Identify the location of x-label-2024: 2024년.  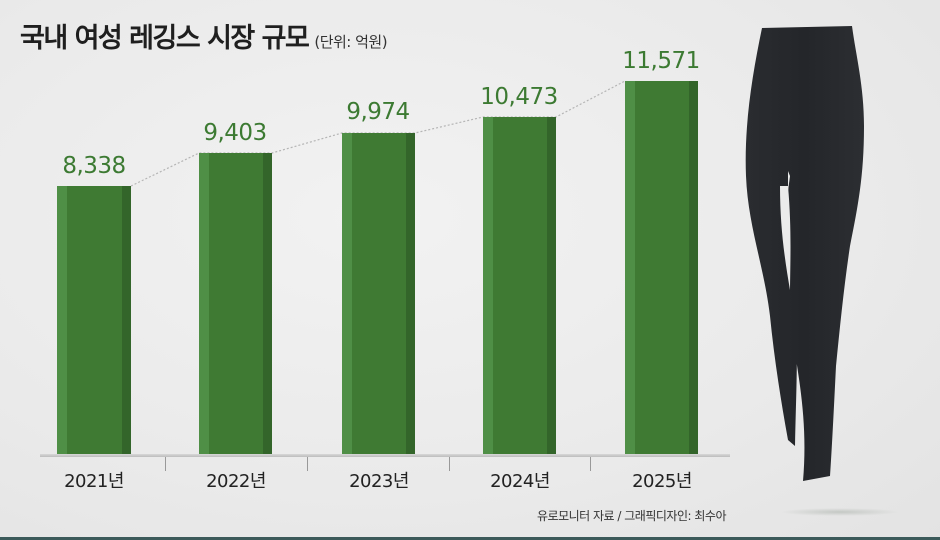
(520, 481).